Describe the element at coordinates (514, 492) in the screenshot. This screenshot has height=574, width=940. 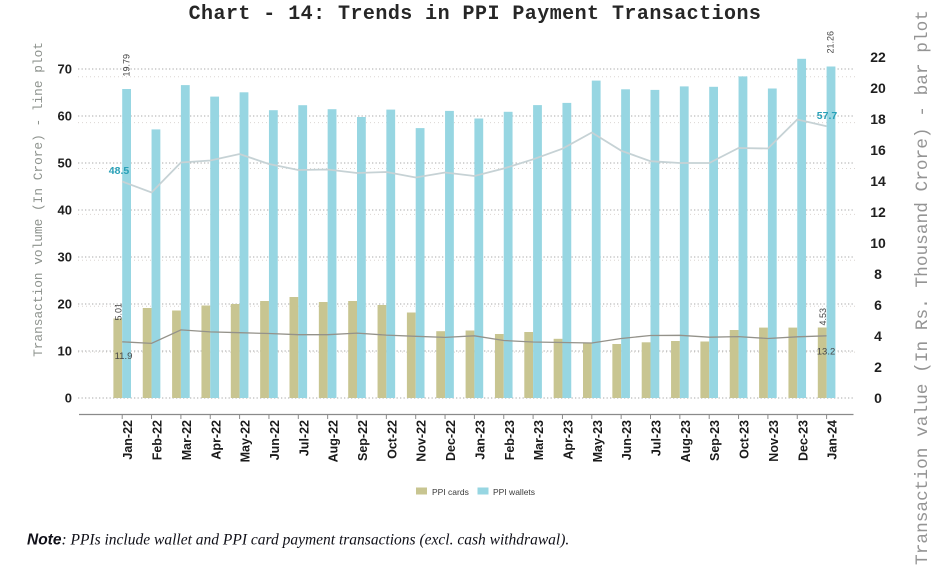
I see `svg-text: PPI wallets` at that location.